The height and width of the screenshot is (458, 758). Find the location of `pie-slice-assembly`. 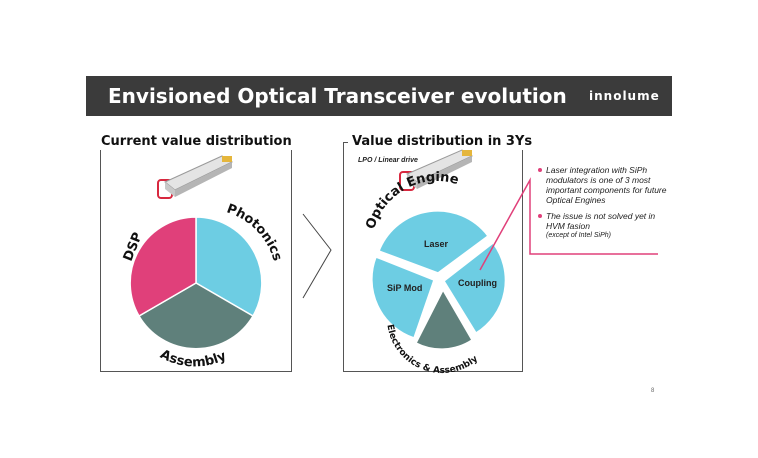

pie-slice-assembly is located at coordinates (196, 316).